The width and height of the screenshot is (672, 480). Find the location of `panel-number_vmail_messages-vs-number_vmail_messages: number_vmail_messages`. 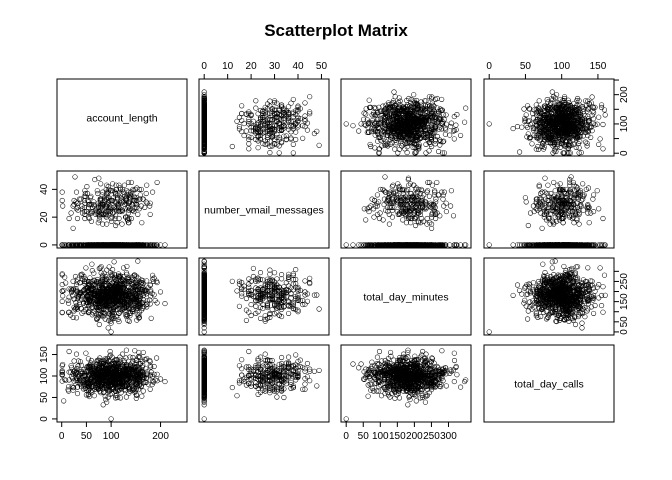

panel-number_vmail_messages-vs-number_vmail_messages: number_vmail_messages is located at coordinates (264, 209).